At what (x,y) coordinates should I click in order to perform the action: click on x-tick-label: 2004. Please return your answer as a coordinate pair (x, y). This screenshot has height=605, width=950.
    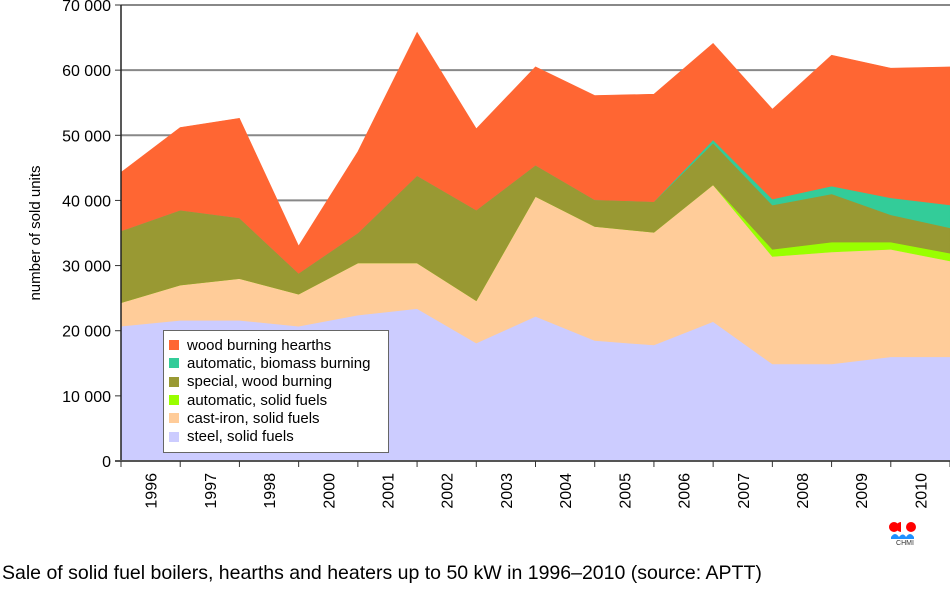
    Looking at the image, I should click on (566, 491).